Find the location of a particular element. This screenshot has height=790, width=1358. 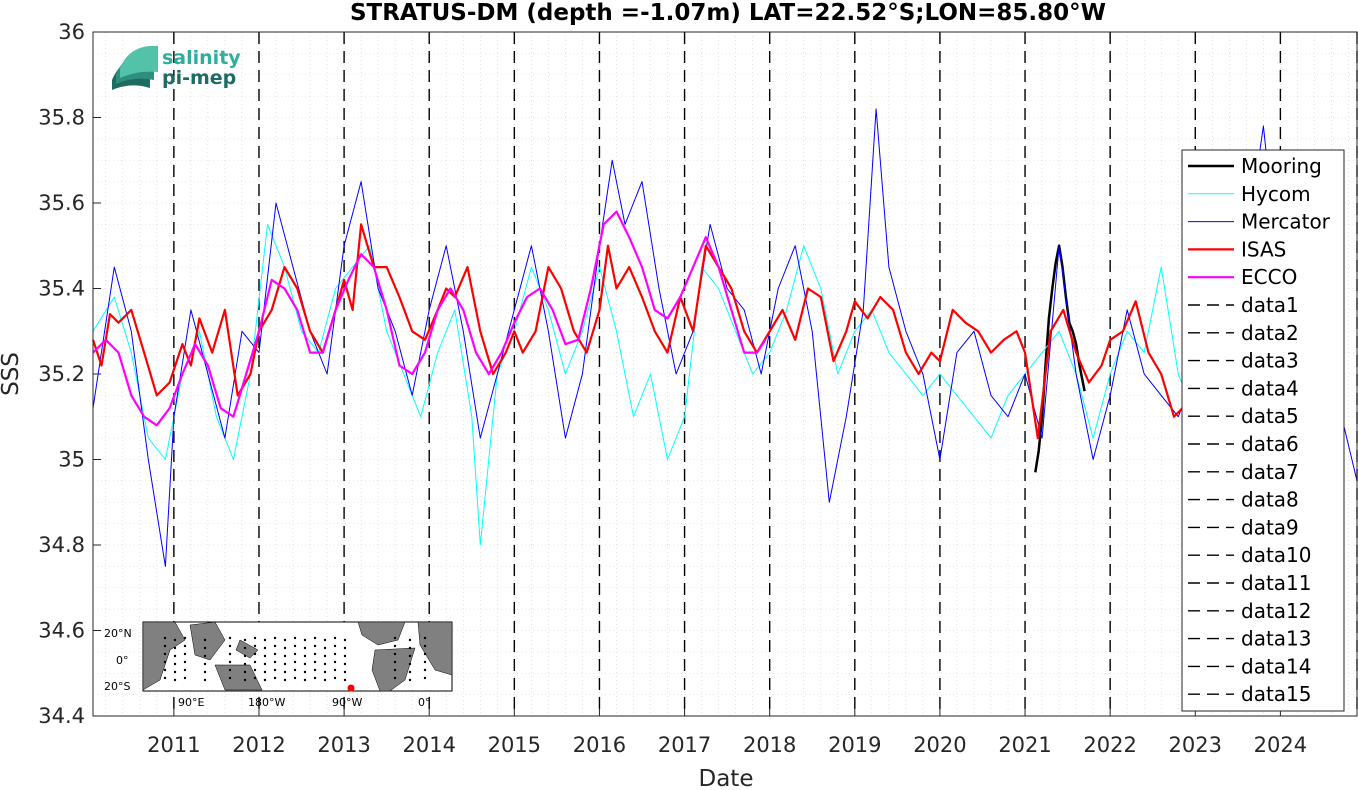

legend-entry: data10 is located at coordinates (1276, 555).